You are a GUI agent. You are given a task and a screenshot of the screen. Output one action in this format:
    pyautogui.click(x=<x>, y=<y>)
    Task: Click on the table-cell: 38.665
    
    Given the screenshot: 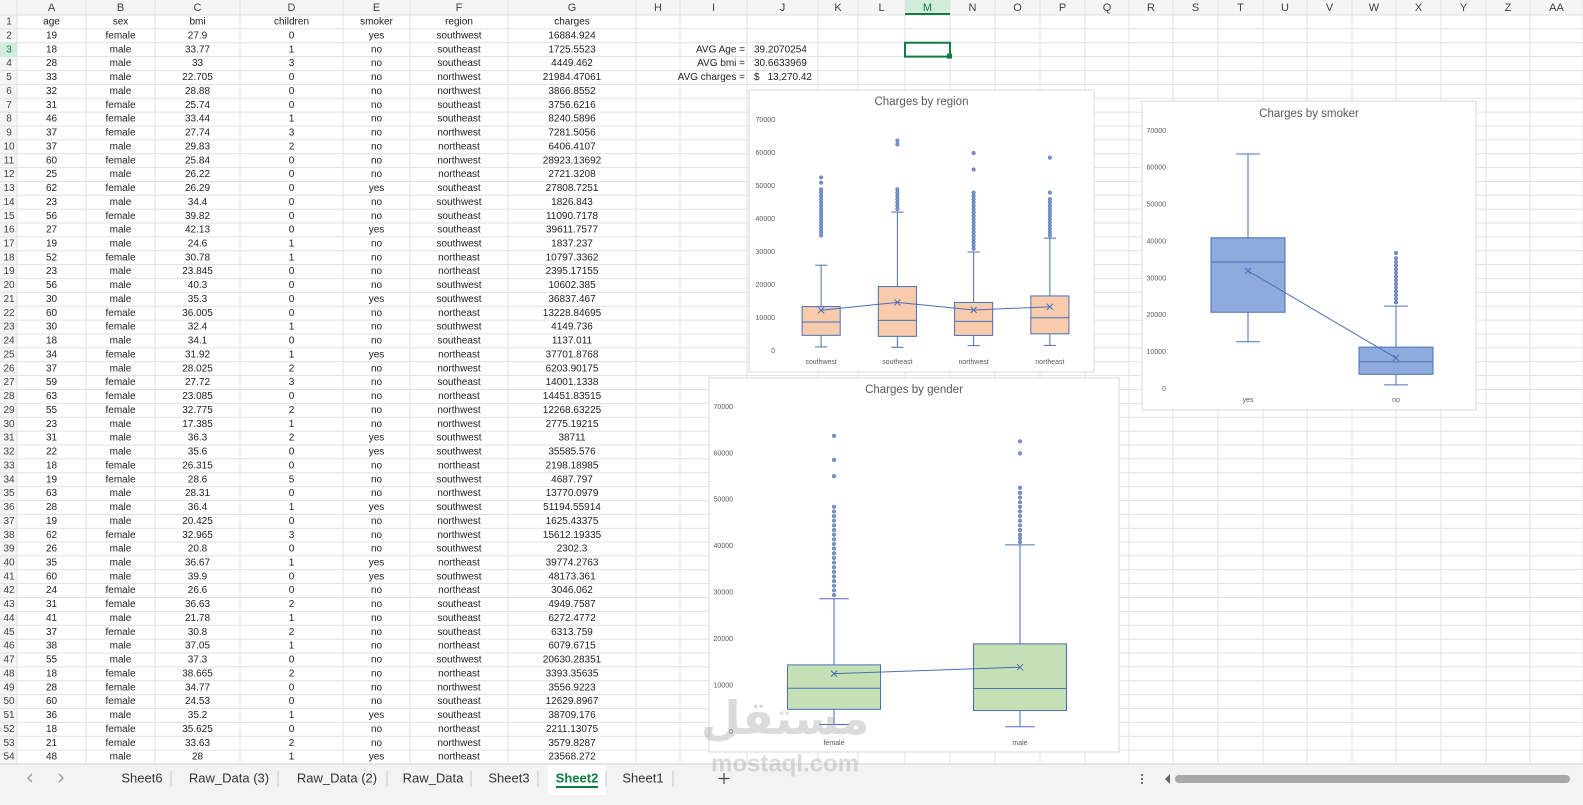 What is the action you would take?
    pyautogui.click(x=197, y=673)
    